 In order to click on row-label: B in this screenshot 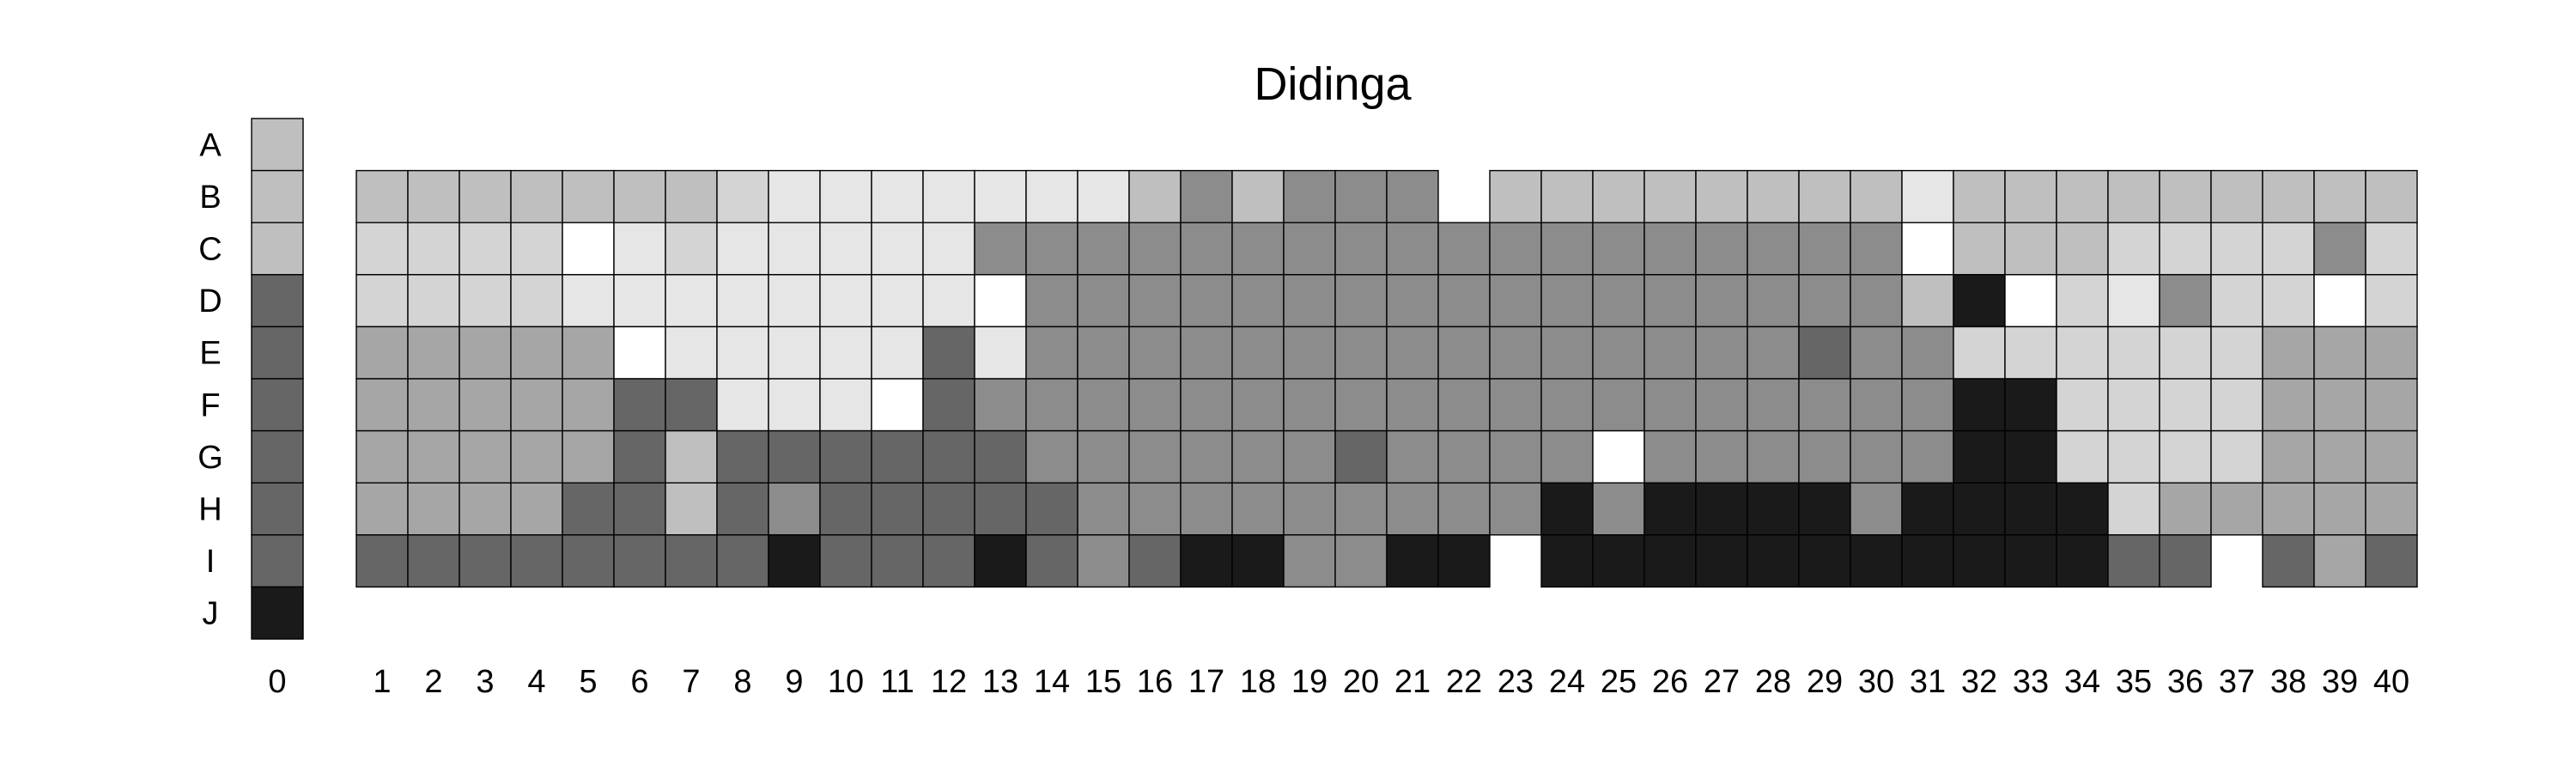, I will do `click(210, 198)`.